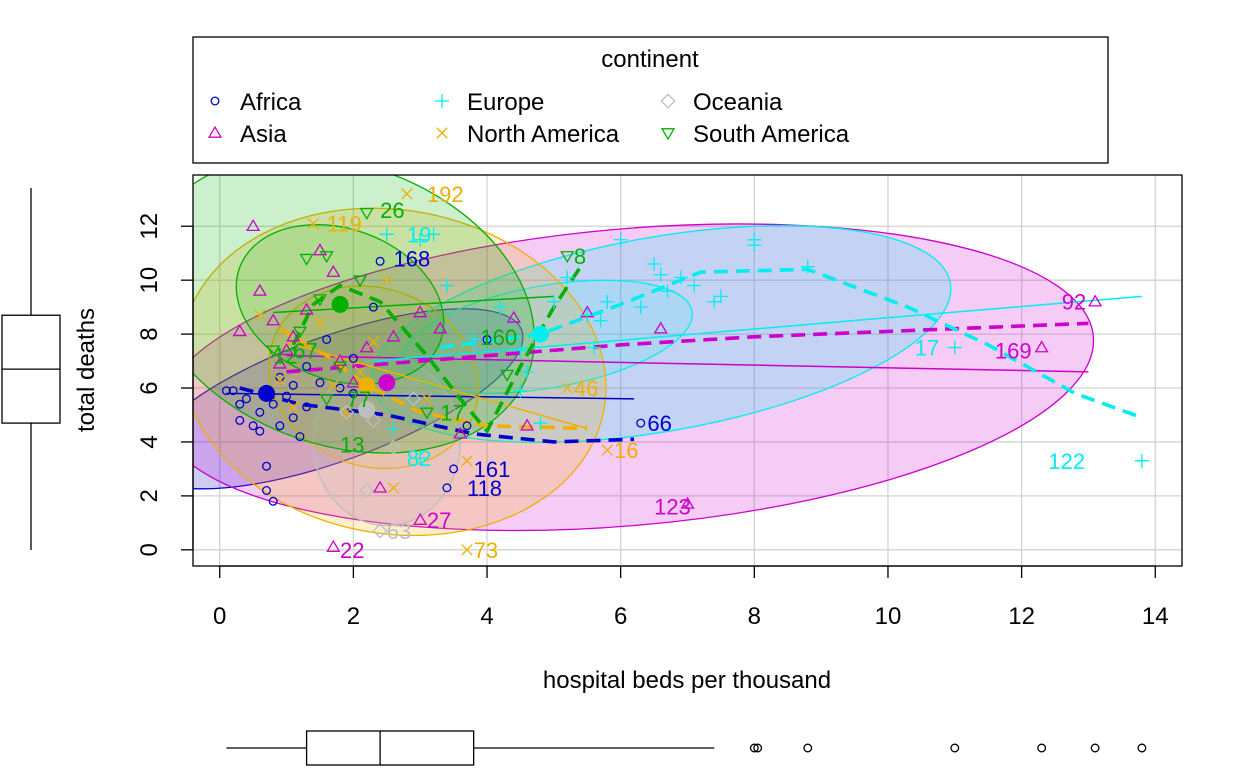 The width and height of the screenshot is (1248, 768). Describe the element at coordinates (352, 445) in the screenshot. I see `point-label: 13` at that location.